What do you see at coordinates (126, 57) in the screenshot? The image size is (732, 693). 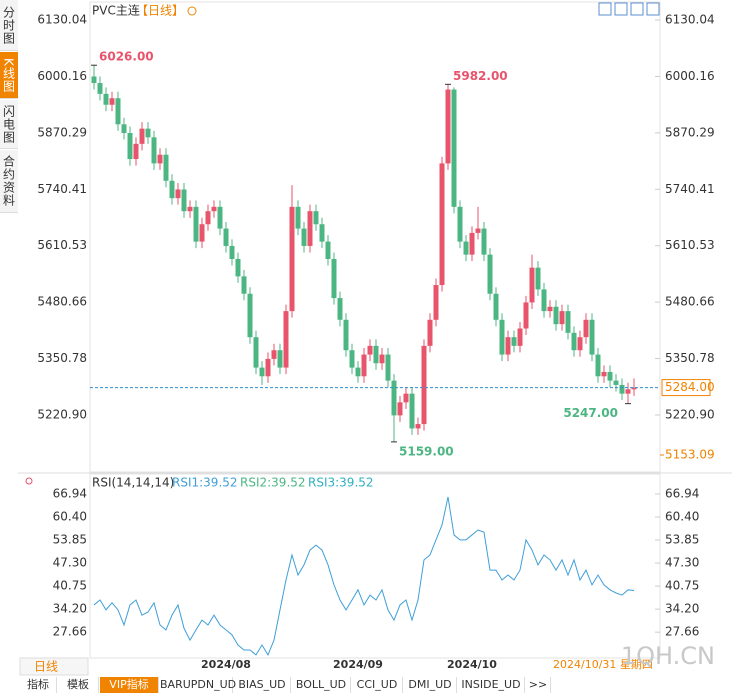 I see `annotation-label: 6026.00` at bounding box center [126, 57].